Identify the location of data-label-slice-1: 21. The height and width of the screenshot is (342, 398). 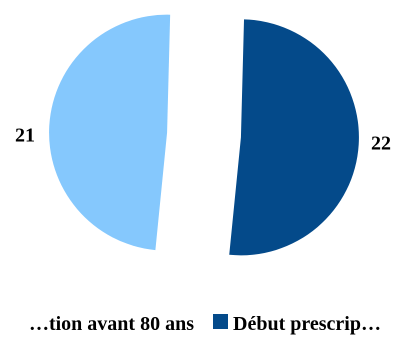
(25, 136).